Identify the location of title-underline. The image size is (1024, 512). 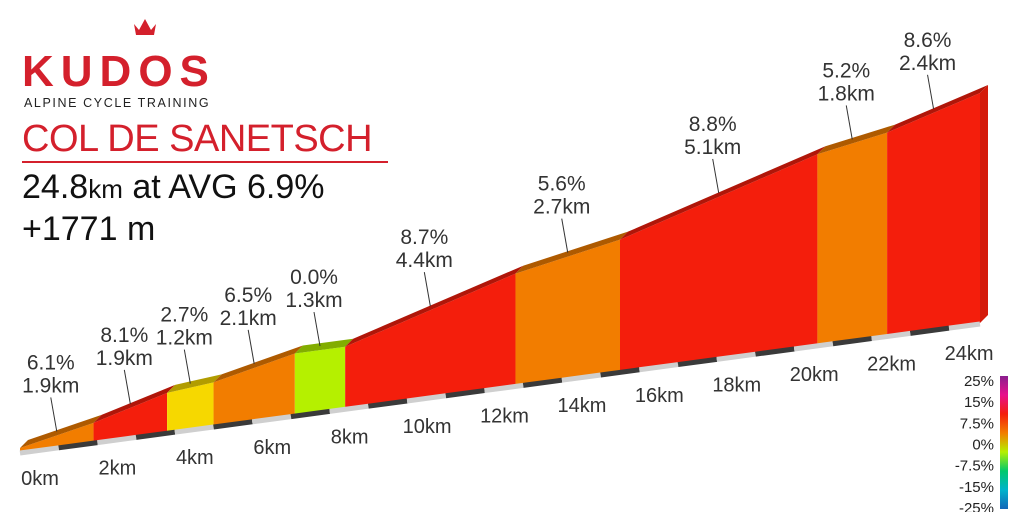
(205, 162).